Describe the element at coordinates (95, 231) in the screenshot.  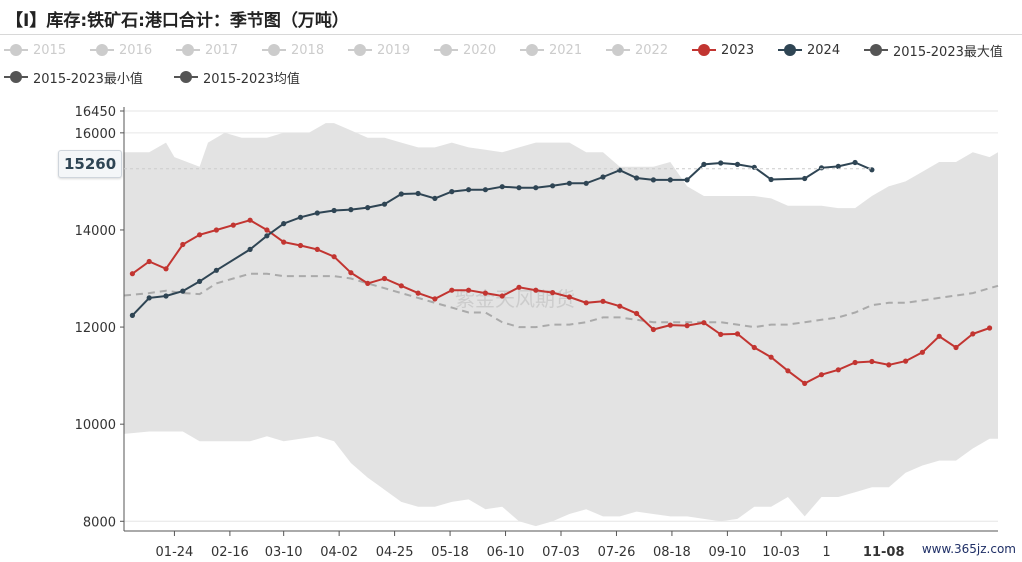
I see `y-tick-label: 14000` at that location.